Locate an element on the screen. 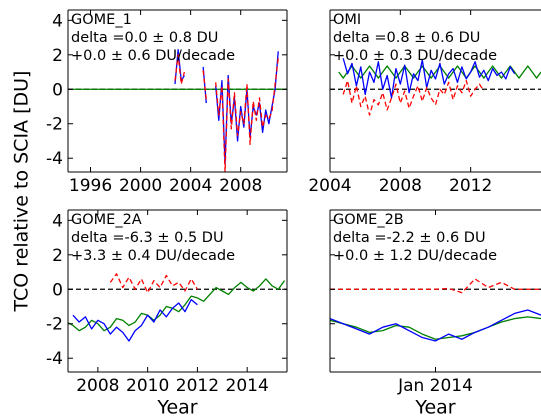 The height and width of the screenshot is (420, 541). annotation: GOME_2A is located at coordinates (106, 220).